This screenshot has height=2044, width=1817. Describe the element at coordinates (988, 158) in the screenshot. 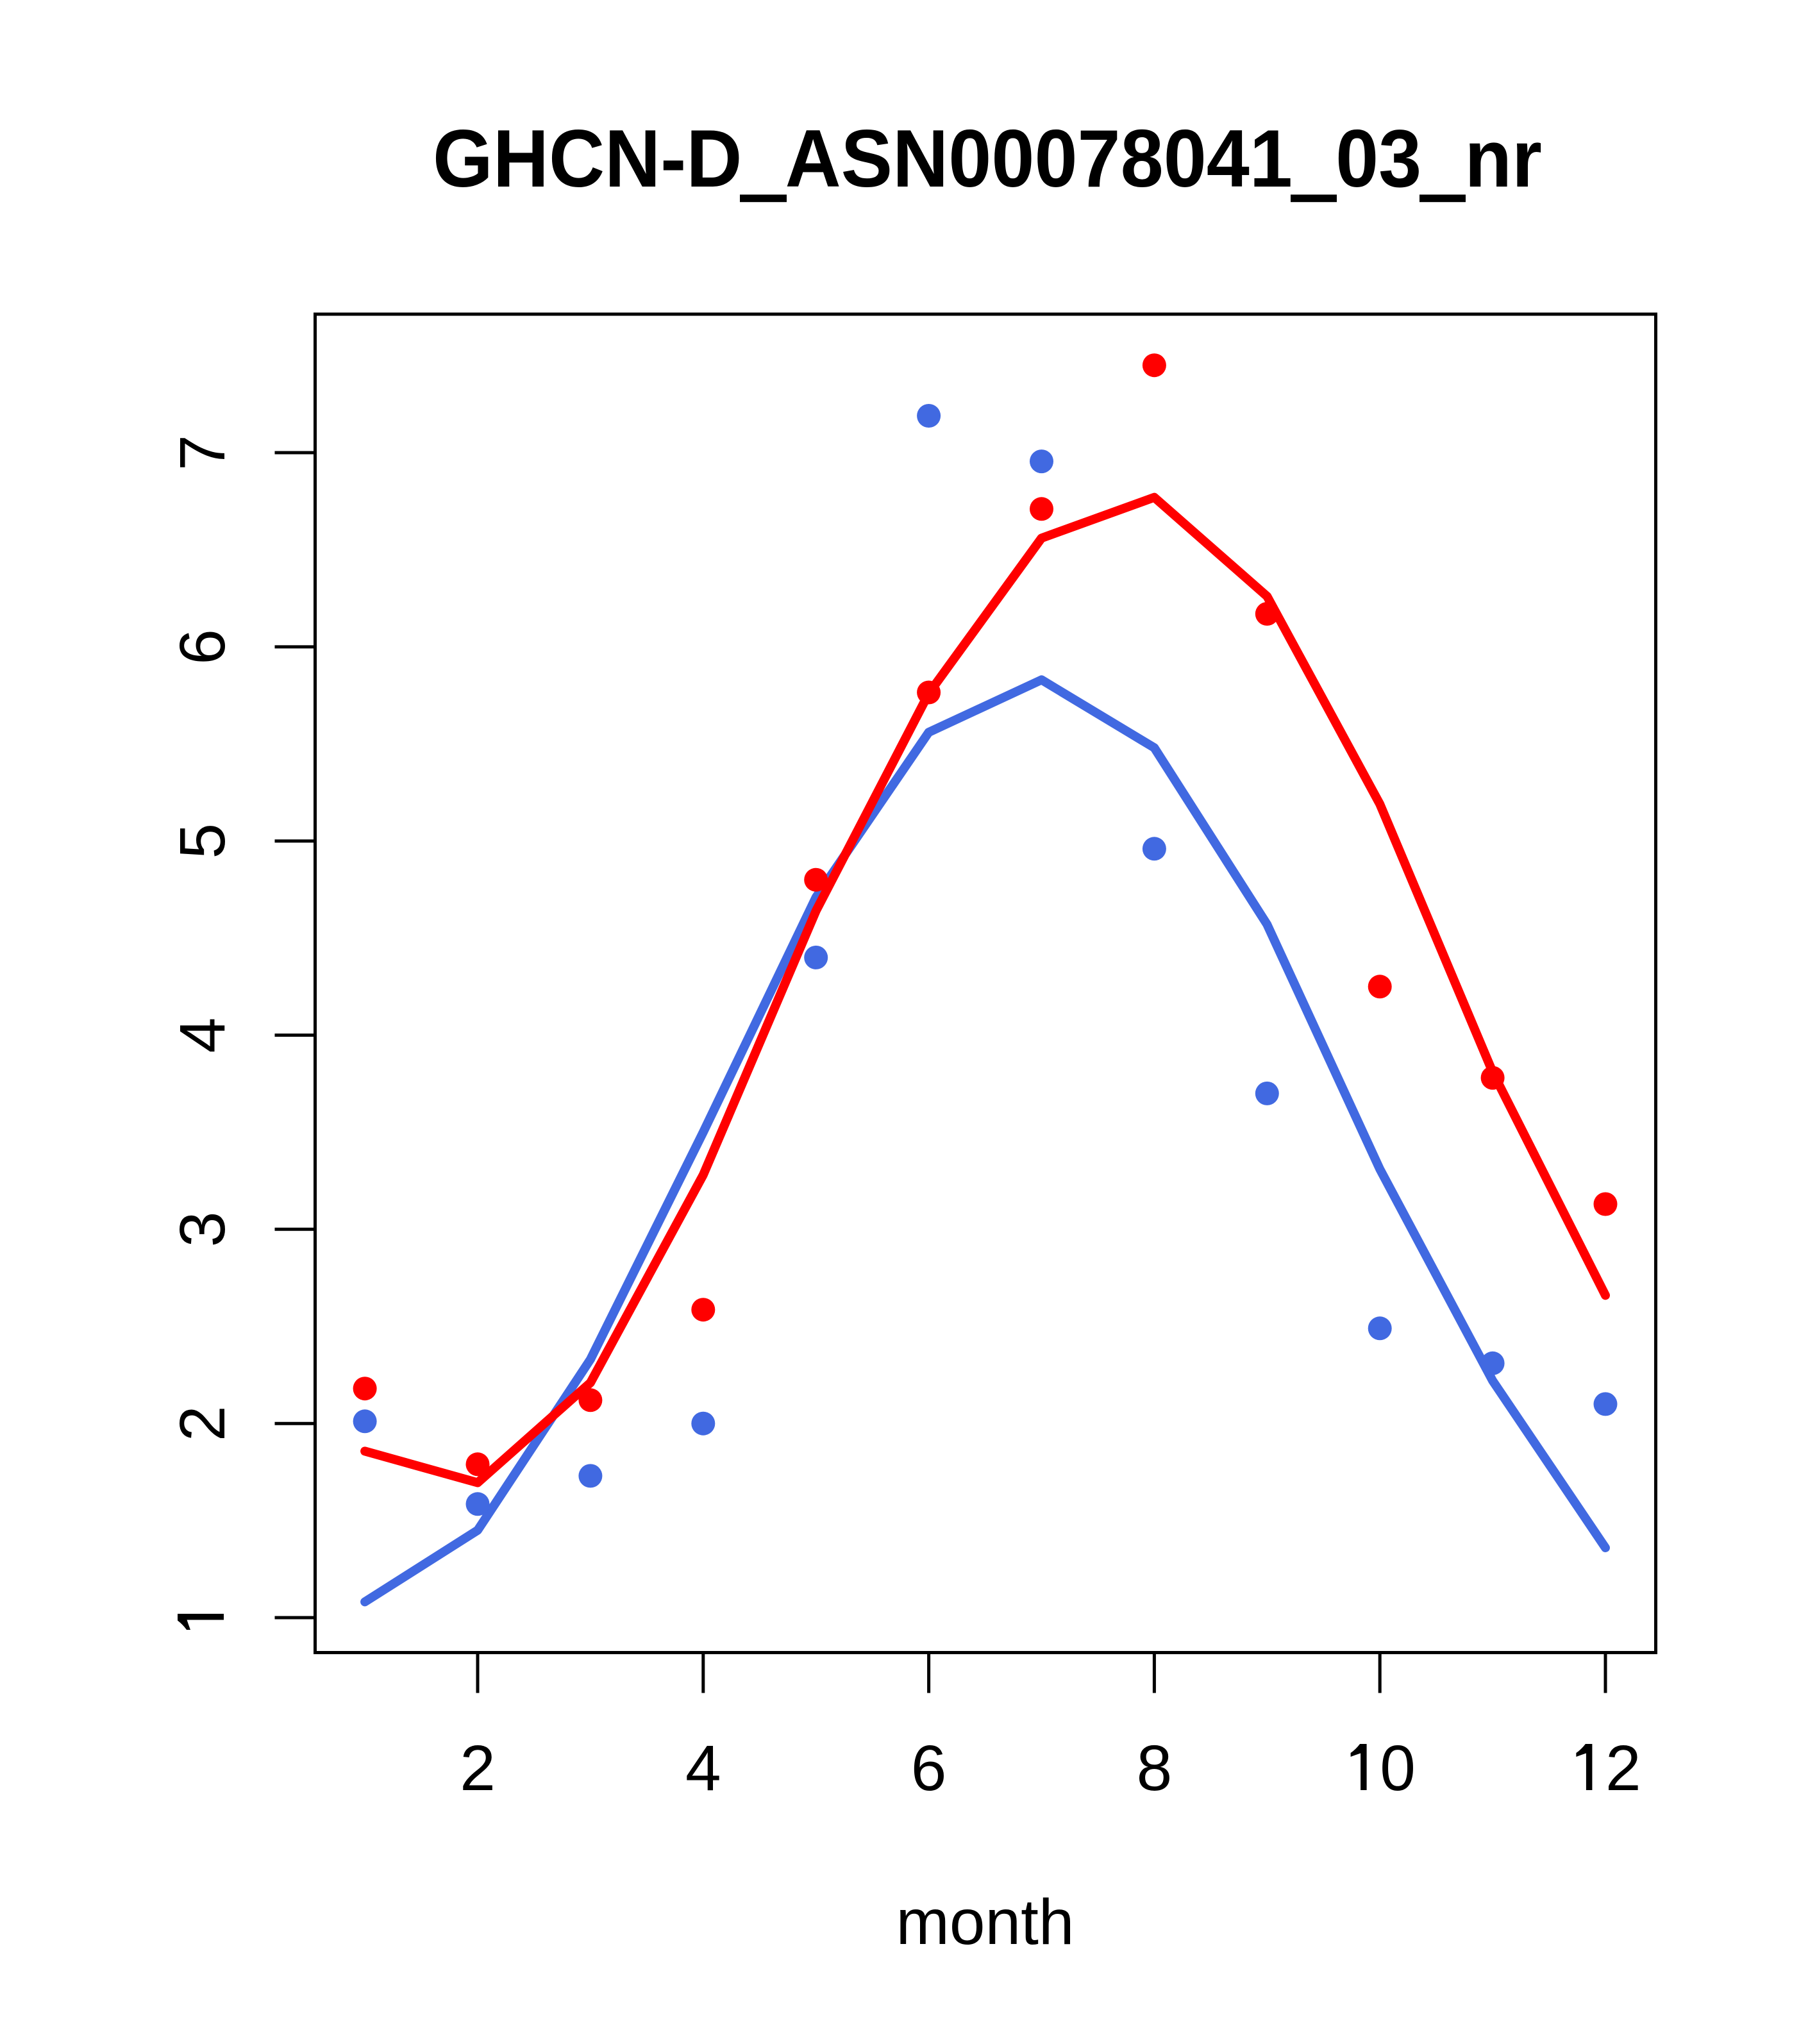

I see `svg-text: GHCN-D_ASN00078041_03_nr` at that location.